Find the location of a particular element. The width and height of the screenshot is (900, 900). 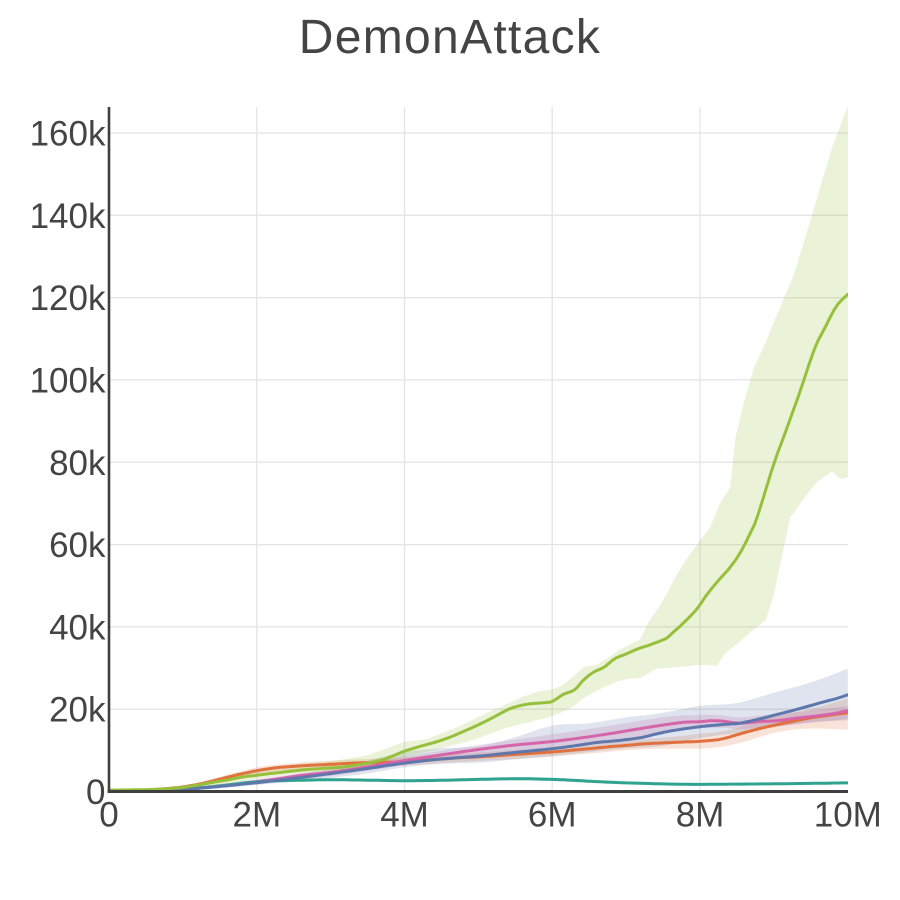

svg-text: 160k is located at coordinates (68, 134).